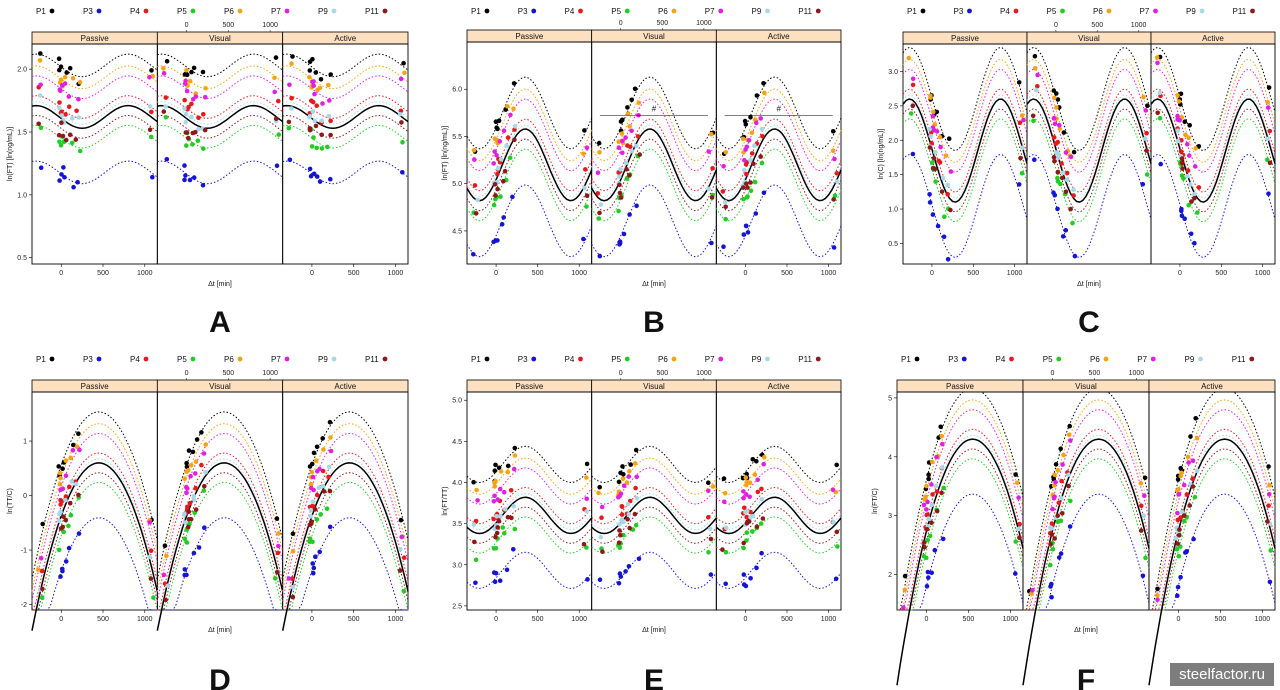 The image size is (1280, 690). I want to click on legend-label-p5: P5, so click(616, 359).